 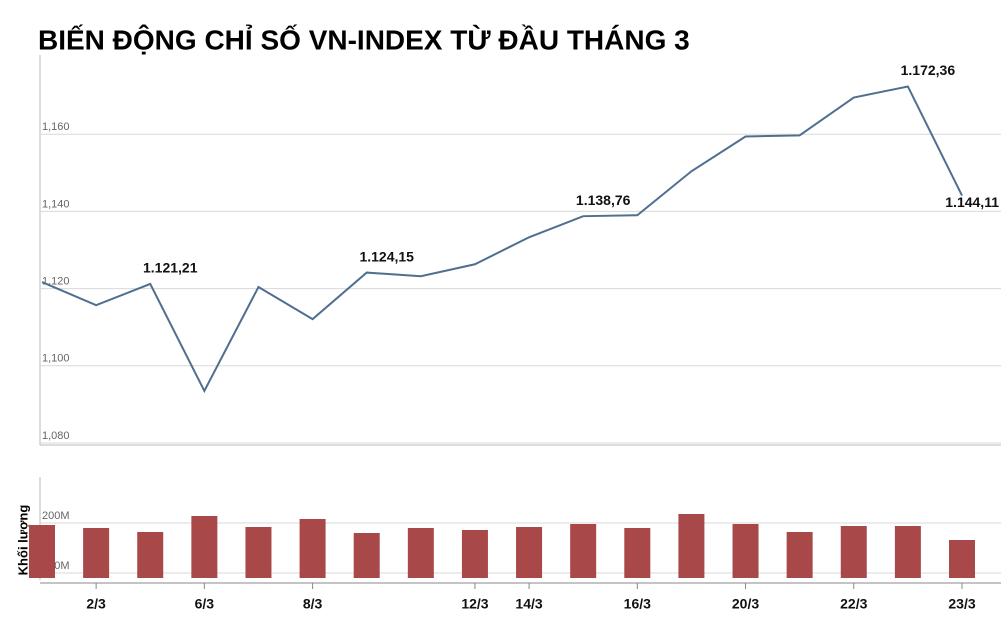 I want to click on x-tick-label: 6/3, so click(x=205, y=604).